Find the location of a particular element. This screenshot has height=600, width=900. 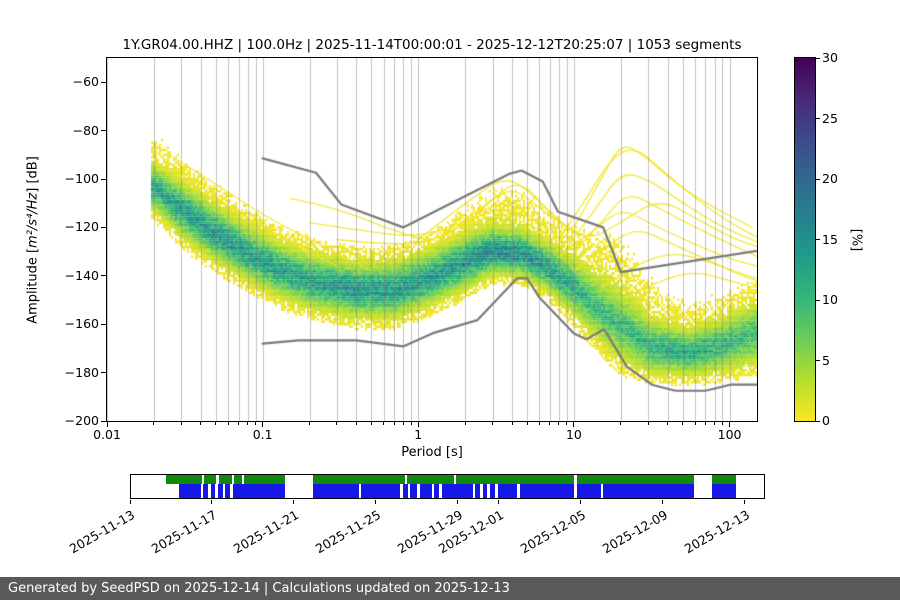

coverage-blue-row is located at coordinates (447, 491).